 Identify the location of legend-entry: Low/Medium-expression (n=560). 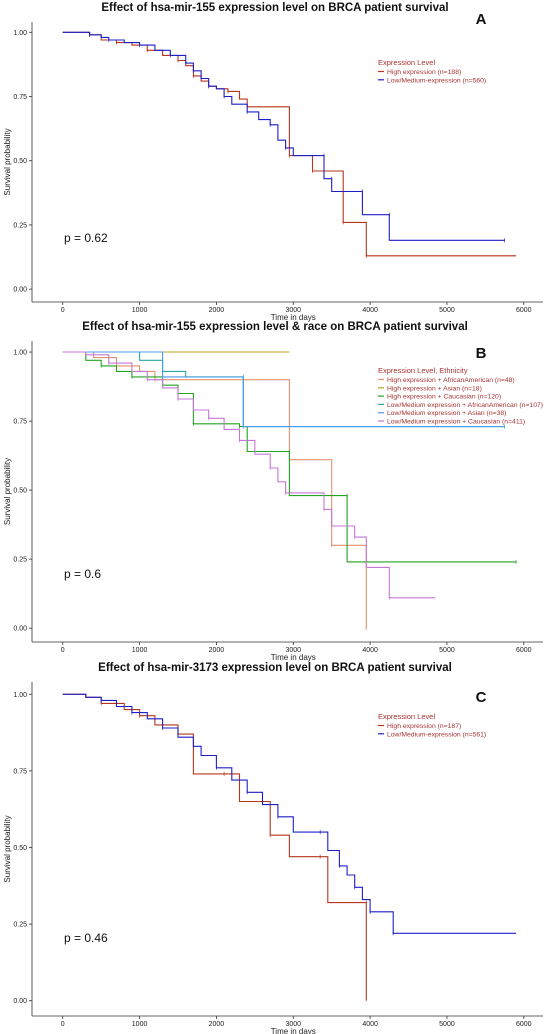
(436, 80).